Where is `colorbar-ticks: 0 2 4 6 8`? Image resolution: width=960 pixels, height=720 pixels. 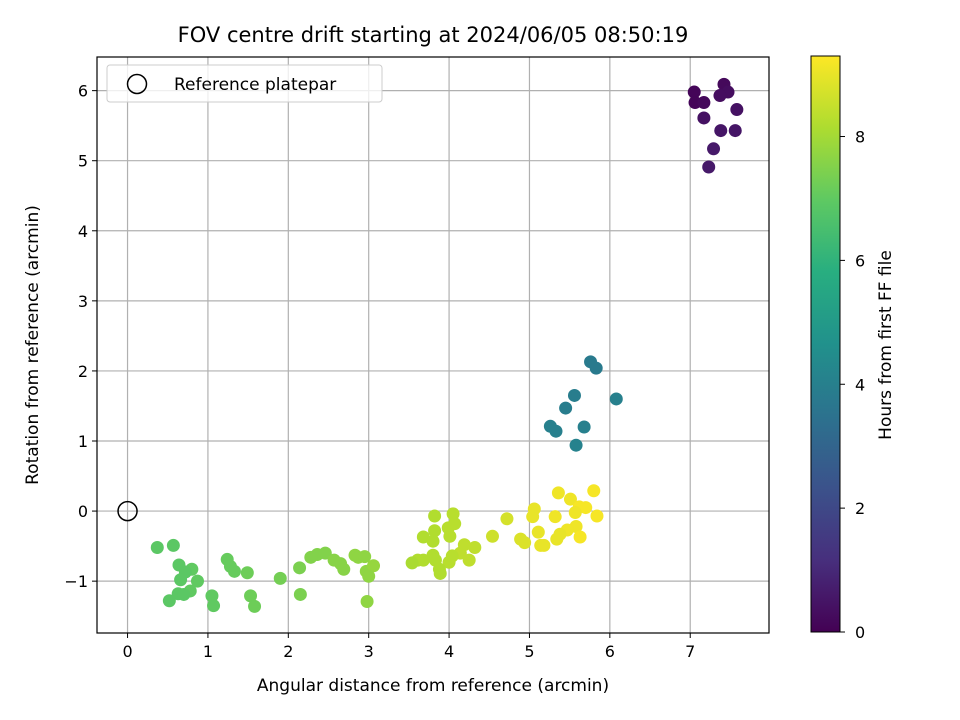 colorbar-ticks: 0 2 4 6 8 is located at coordinates (852, 385).